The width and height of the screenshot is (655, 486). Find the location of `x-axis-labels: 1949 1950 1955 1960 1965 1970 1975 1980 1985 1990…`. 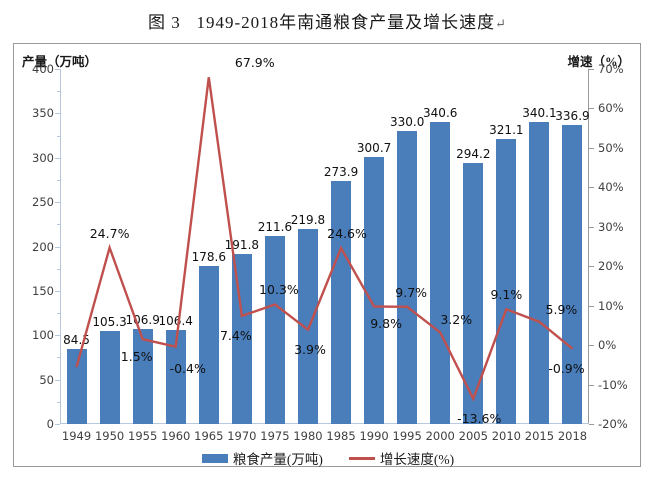

x-axis-labels: 1949 1950 1955 1960 1965 1970 1975 1980 1985 1990… is located at coordinates (324, 438).